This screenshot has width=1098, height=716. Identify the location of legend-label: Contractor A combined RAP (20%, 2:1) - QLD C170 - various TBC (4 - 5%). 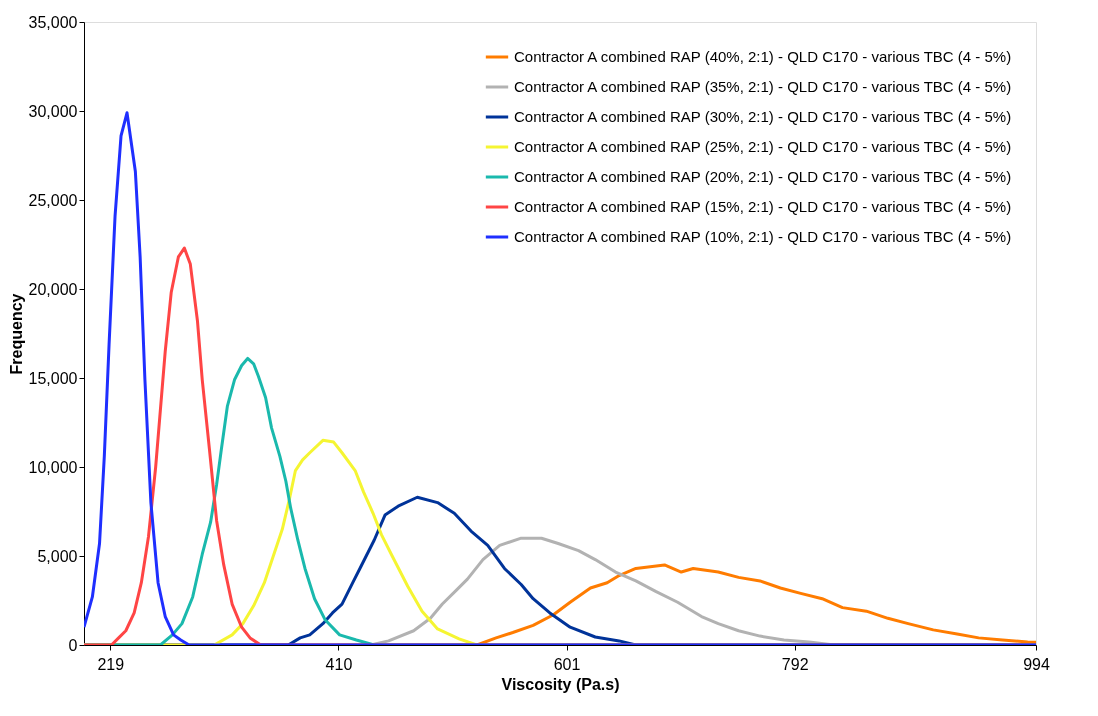
(763, 176).